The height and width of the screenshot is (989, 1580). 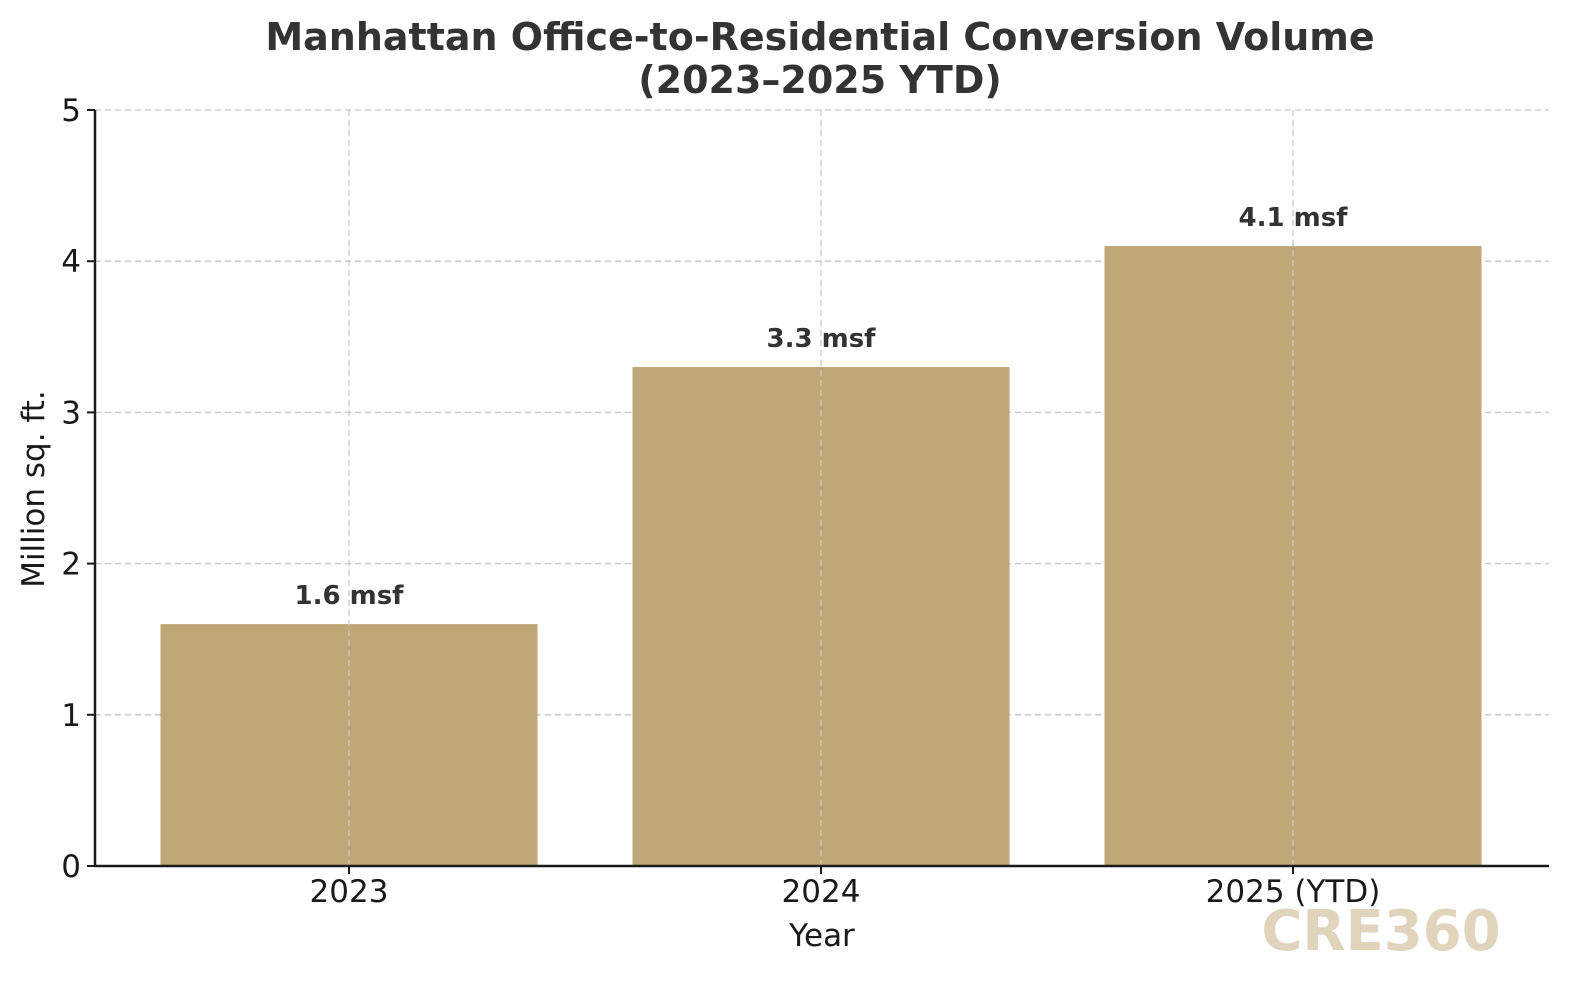 I want to click on x-tick-labels: 2023 2024 2025 (YTD), so click(x=845, y=892).